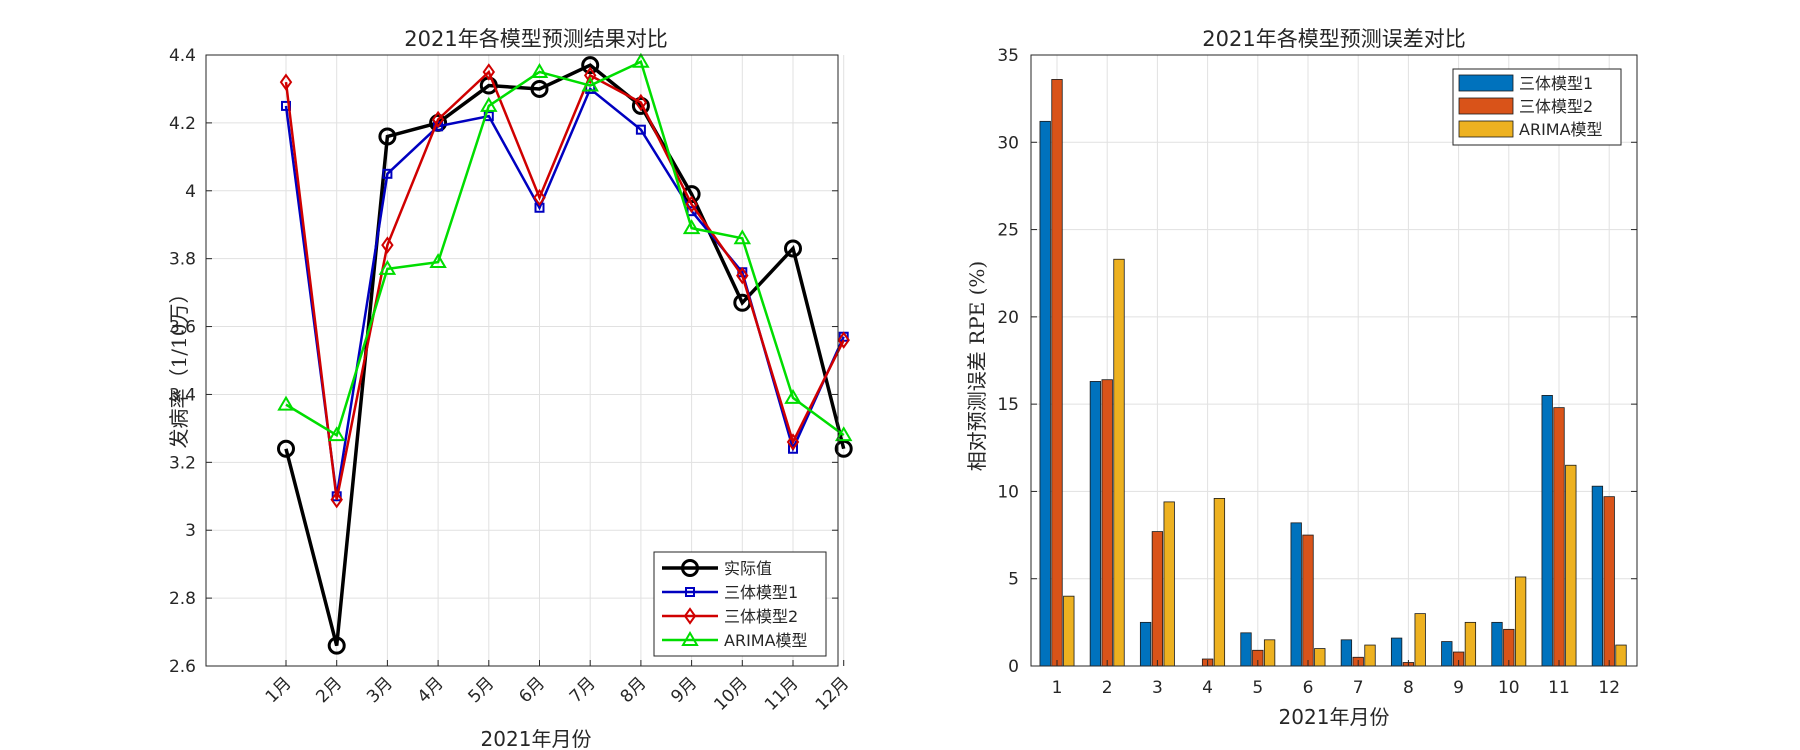  Describe the element at coordinates (832, 693) in the screenshot. I see `x-tick-label: 12月` at that location.